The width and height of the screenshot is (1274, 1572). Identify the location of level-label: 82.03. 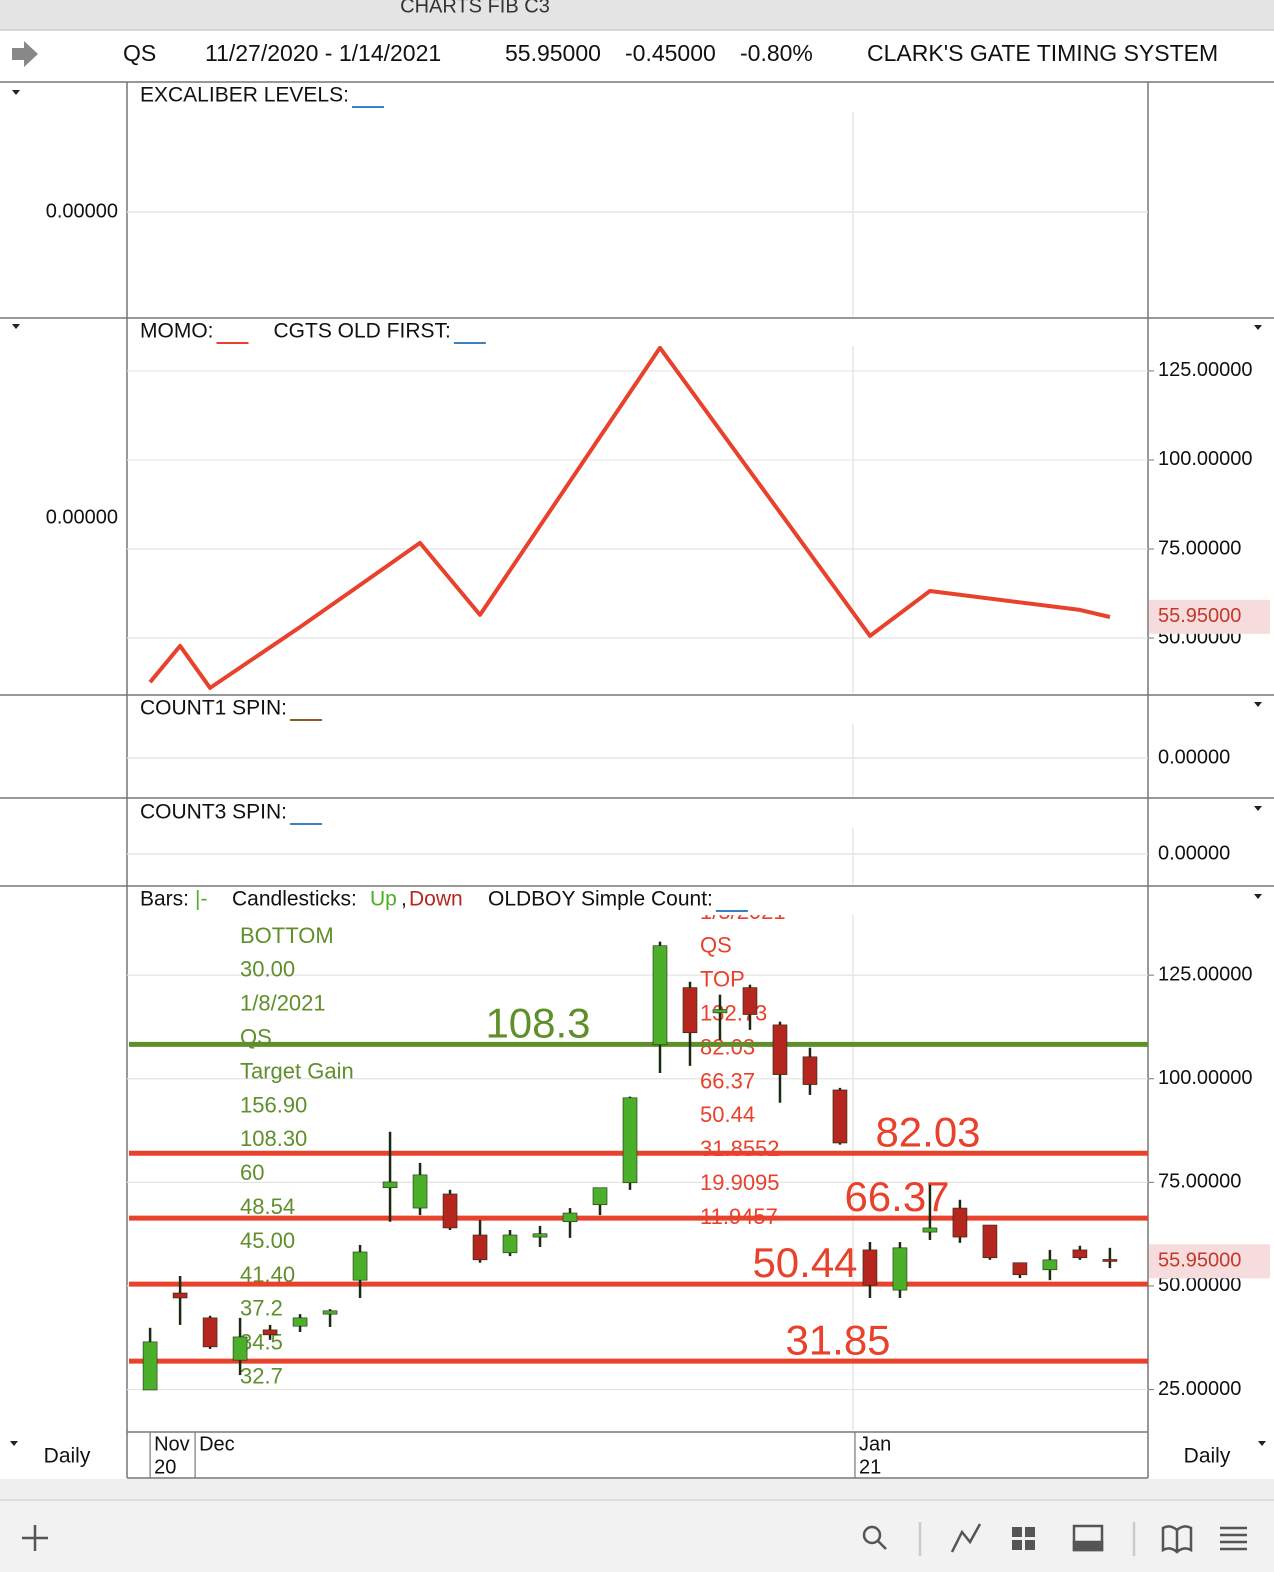
(927, 1131).